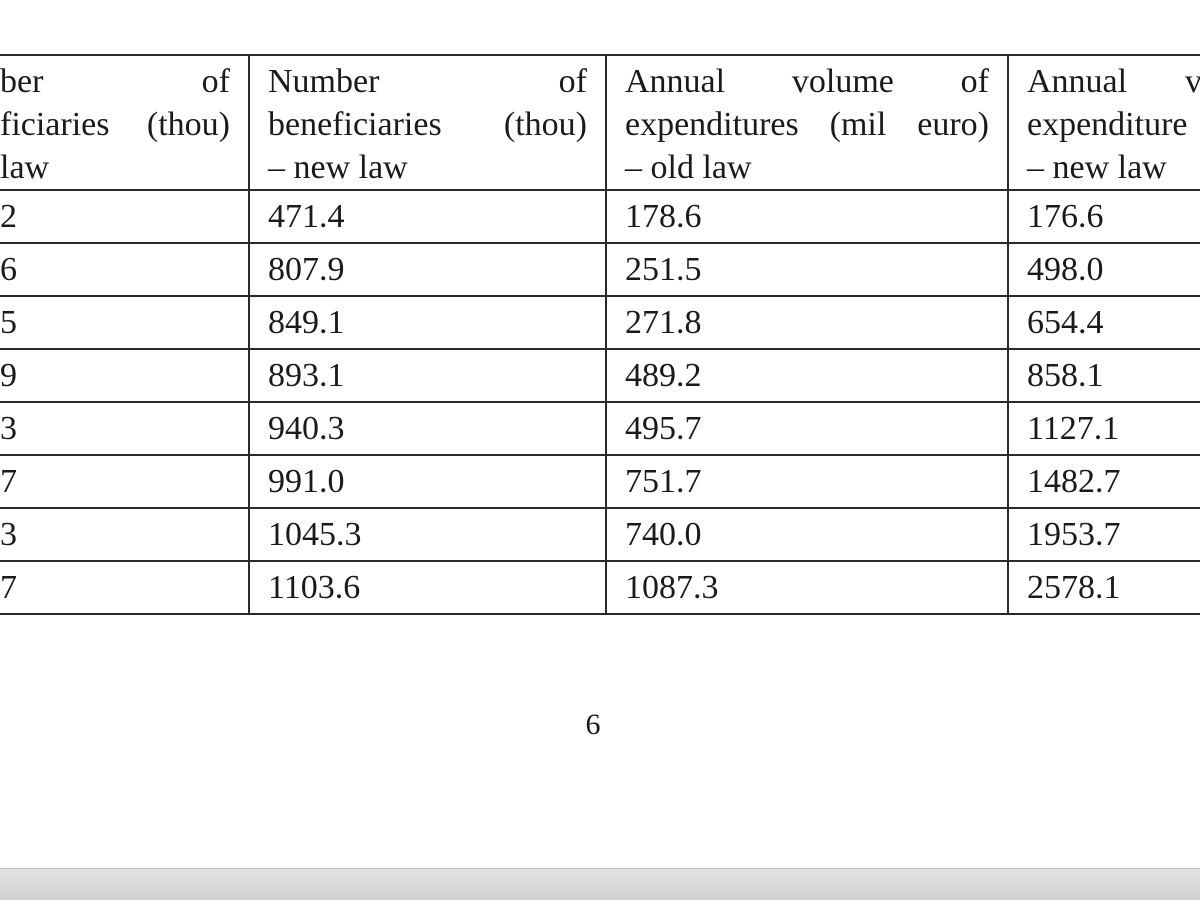 Image resolution: width=1200 pixels, height=900 pixels. Describe the element at coordinates (1103, 269) in the screenshot. I see `table-cell: 498.0` at that location.